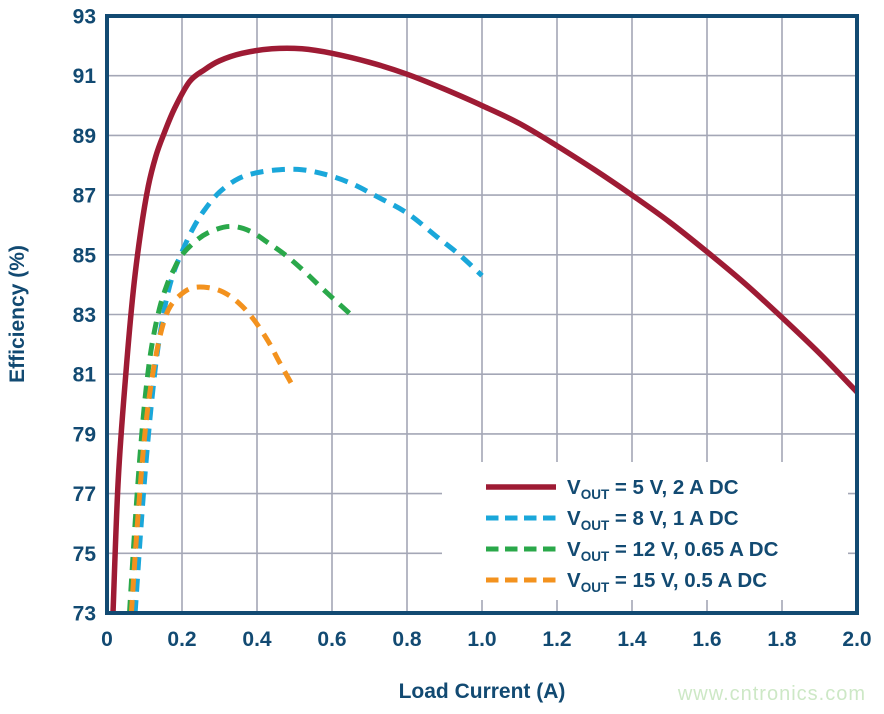 The image size is (884, 714). What do you see at coordinates (85, 375) in the screenshot?
I see `y-tick-label: 81` at bounding box center [85, 375].